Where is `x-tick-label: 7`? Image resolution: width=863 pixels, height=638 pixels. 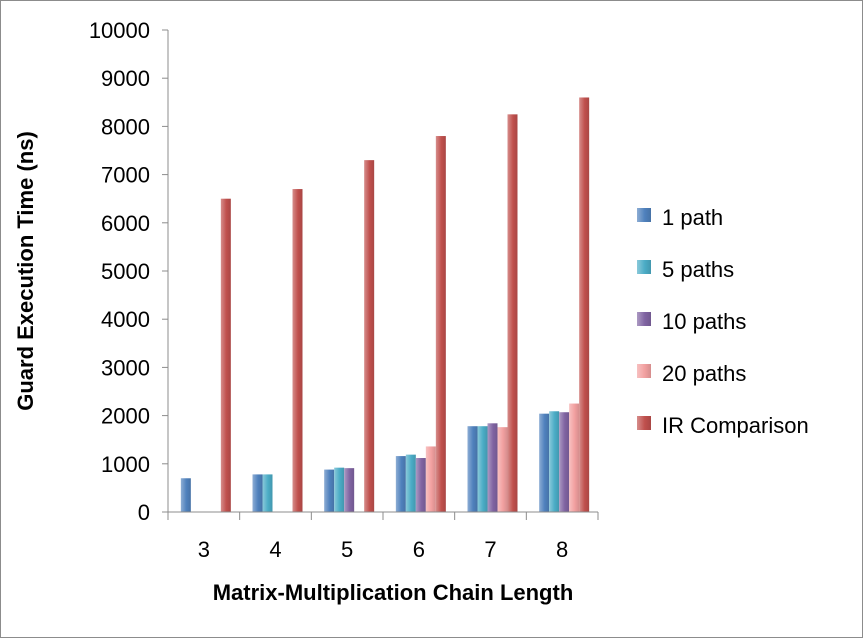 x-tick-label: 7 is located at coordinates (490, 549).